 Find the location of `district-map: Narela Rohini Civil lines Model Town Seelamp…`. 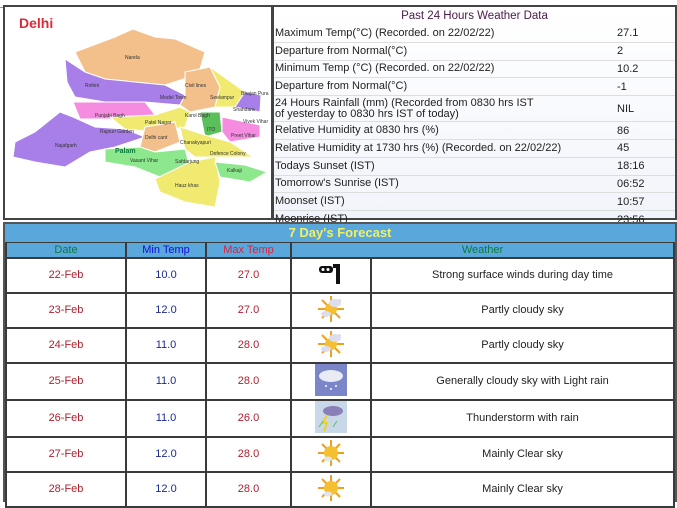

district-map: Narela Rohini Civil lines Model Town Seelamp… is located at coordinates (140, 118).